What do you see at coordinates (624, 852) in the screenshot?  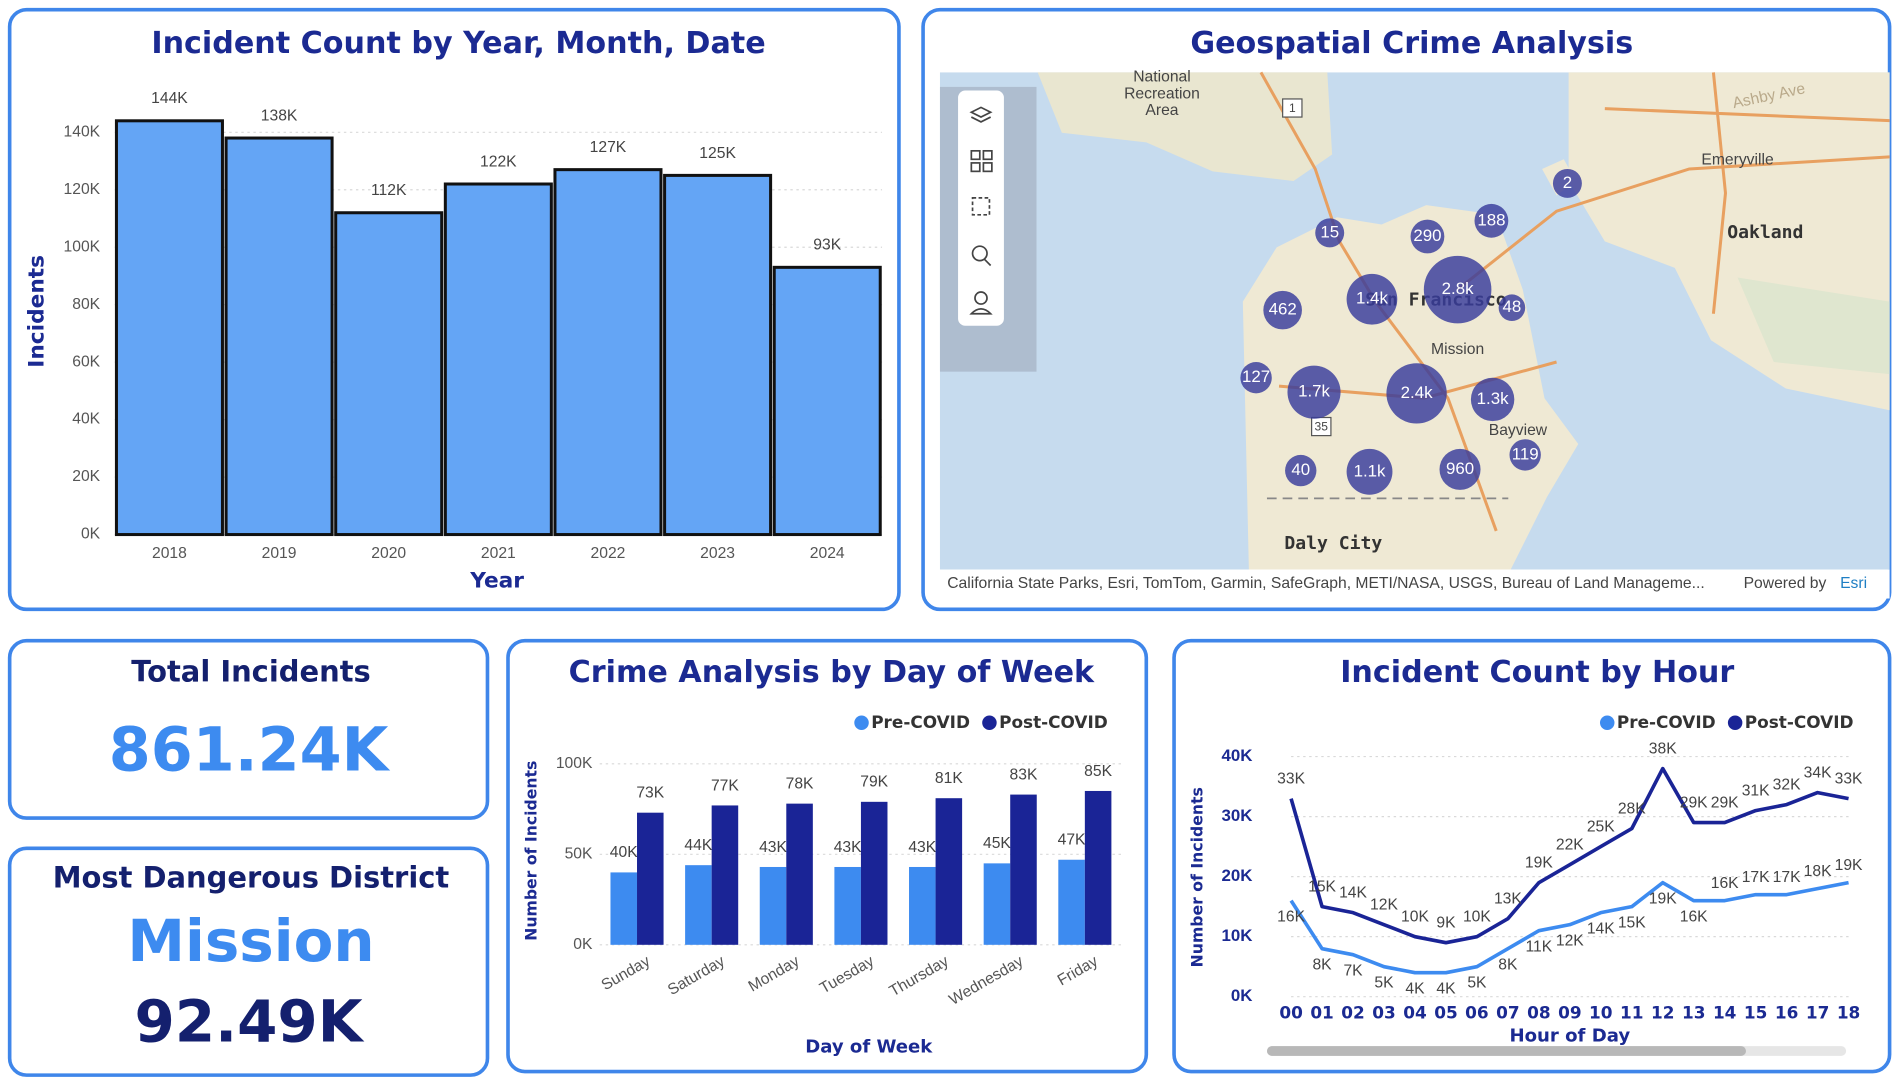 I see `value-label: 40K` at bounding box center [624, 852].